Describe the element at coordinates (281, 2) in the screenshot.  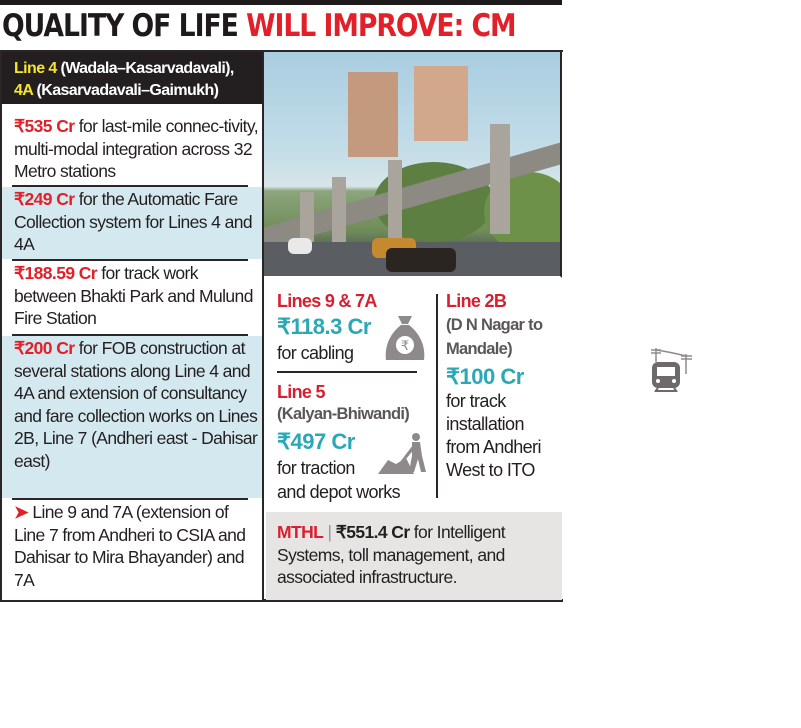
I see `top-rule` at that location.